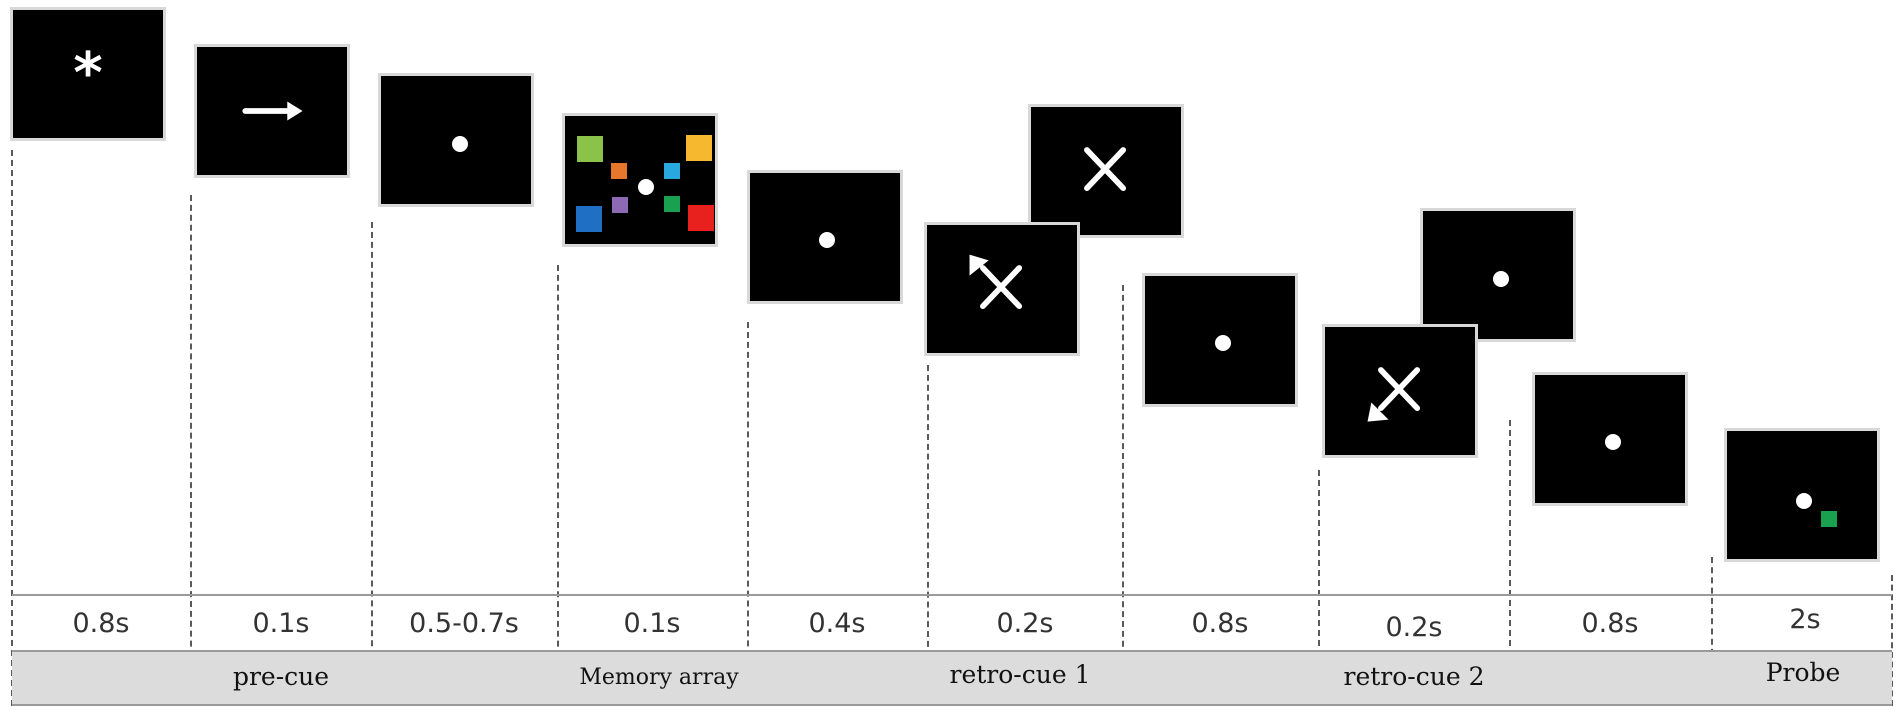 This screenshot has width=1902, height=714. What do you see at coordinates (837, 623) in the screenshot?
I see `duration-label: 0.4s` at bounding box center [837, 623].